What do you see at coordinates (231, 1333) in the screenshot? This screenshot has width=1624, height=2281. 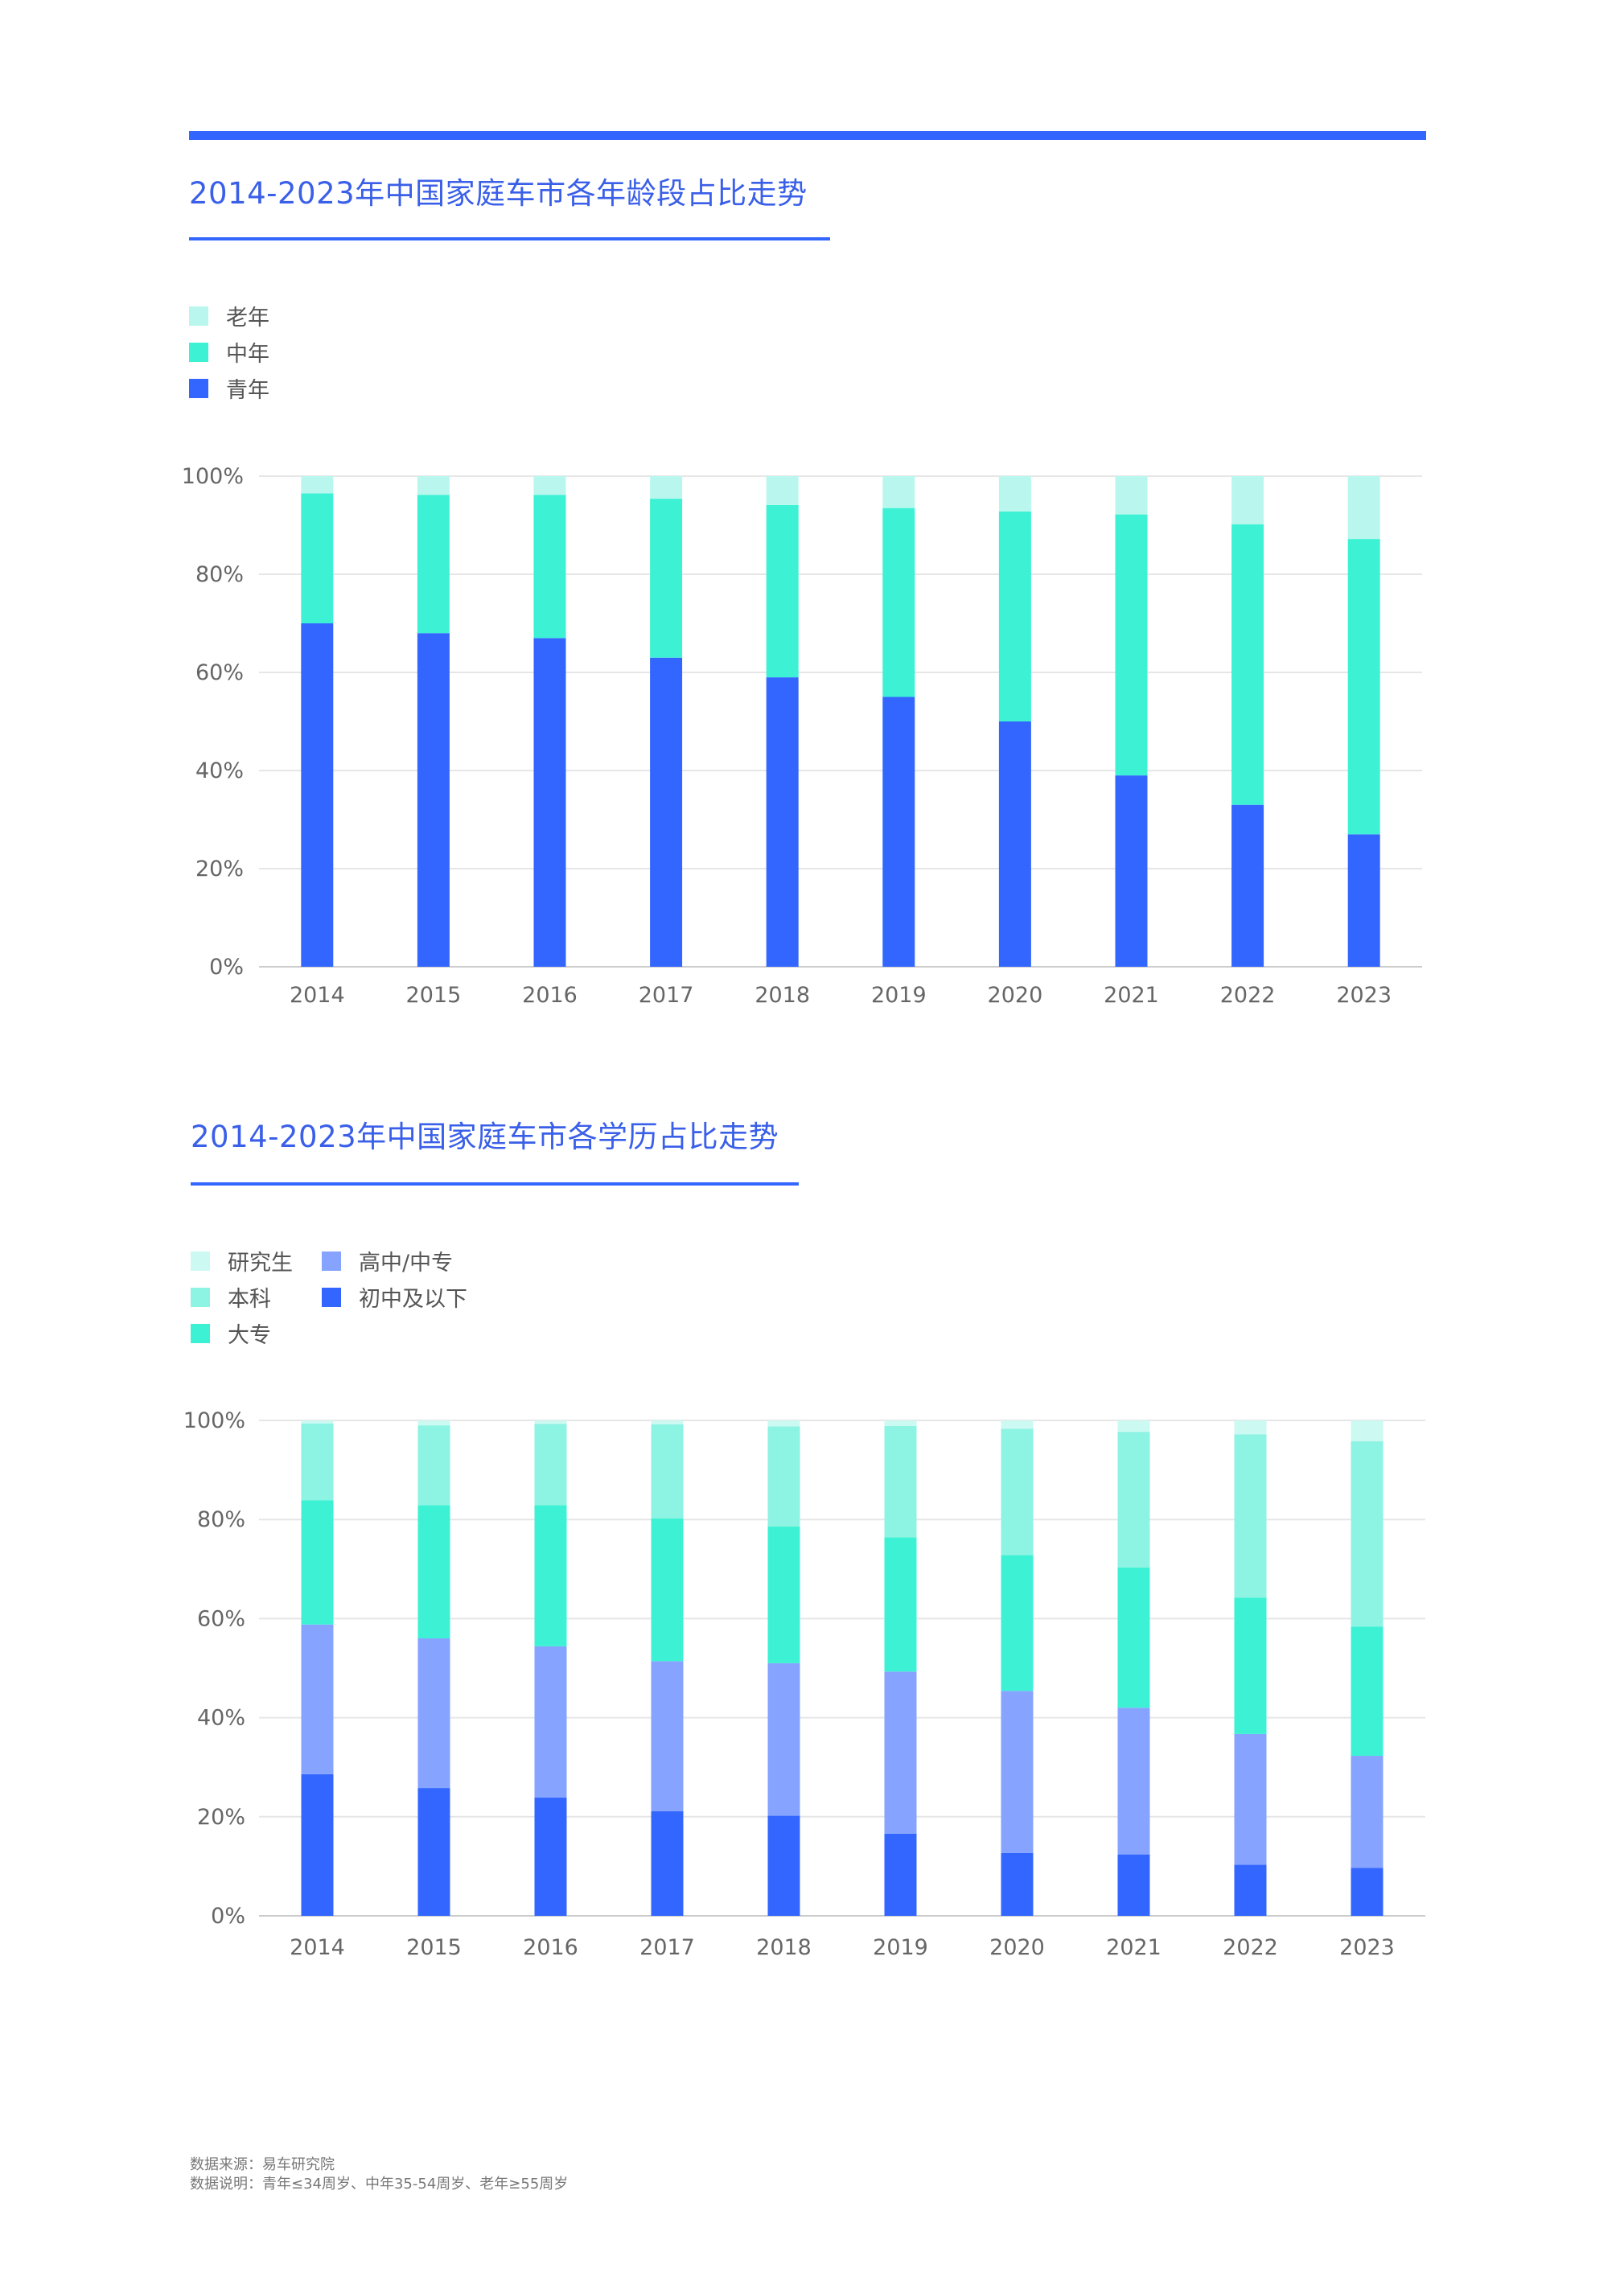 I see `legend-item-junior-college: 大专` at bounding box center [231, 1333].